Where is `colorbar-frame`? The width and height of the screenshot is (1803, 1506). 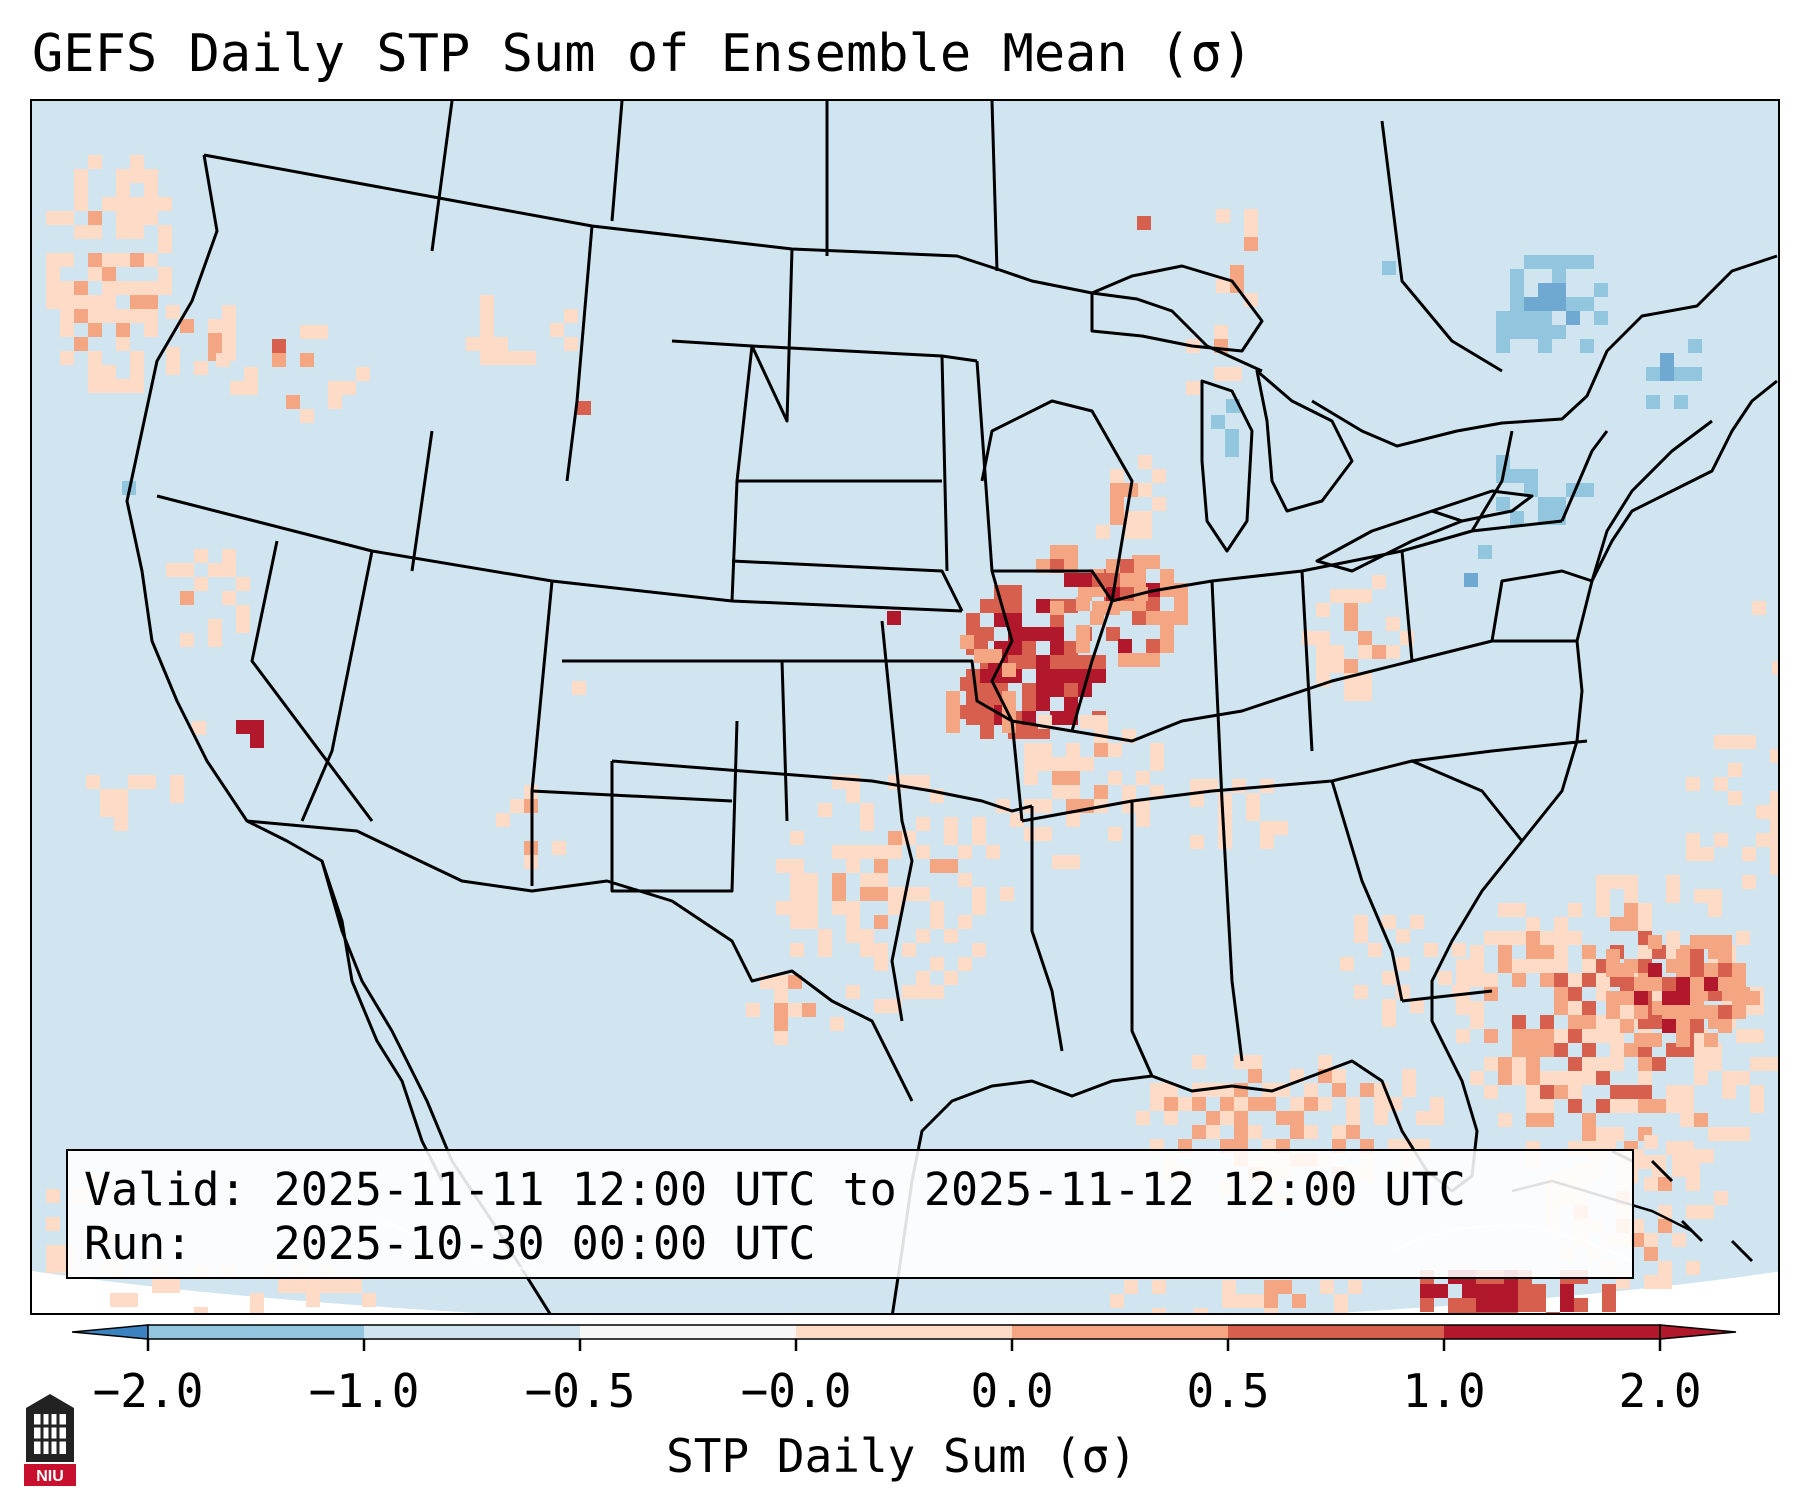
colorbar-frame is located at coordinates (904, 1332).